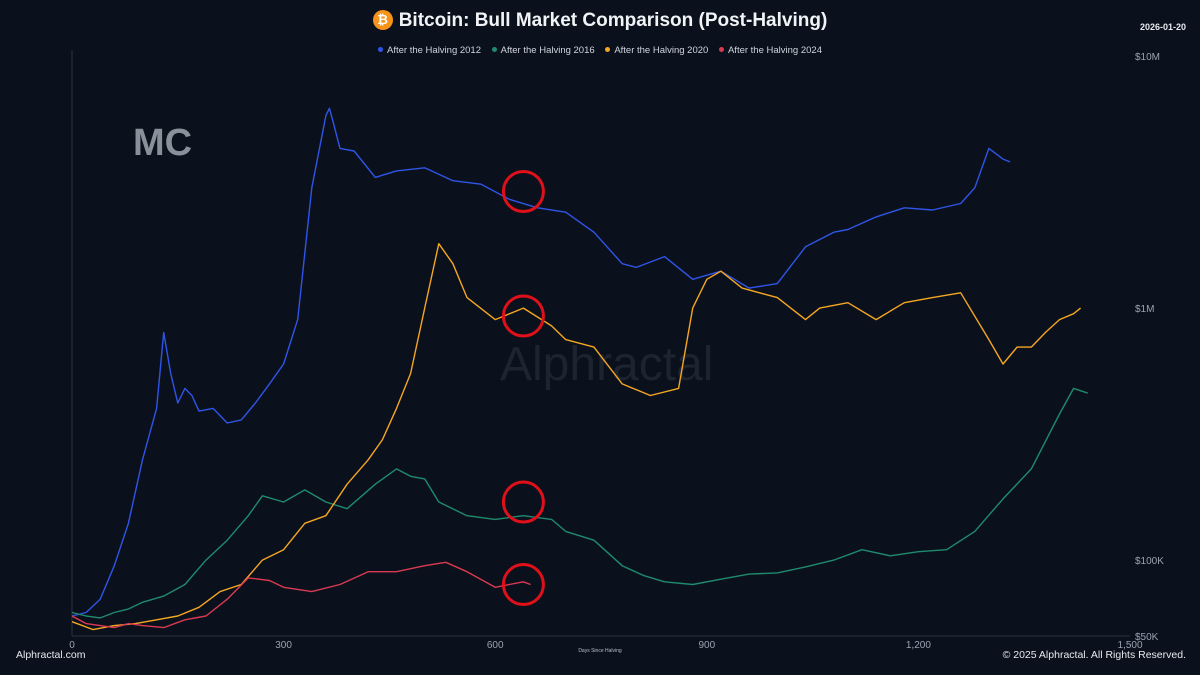  I want to click on line-2024-series, so click(301, 595).